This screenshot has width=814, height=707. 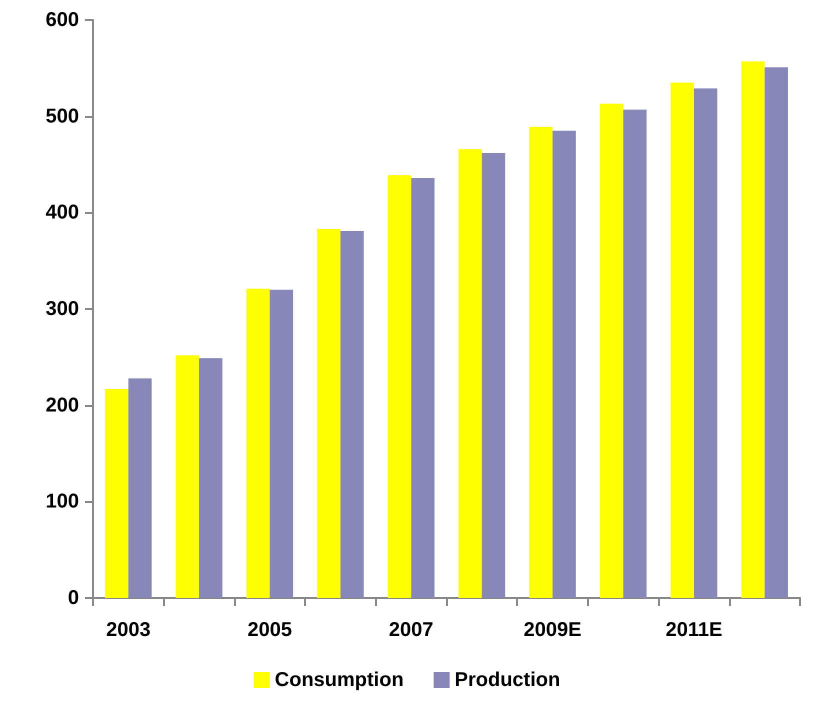 What do you see at coordinates (553, 630) in the screenshot?
I see `x-tick-label: 2009E` at bounding box center [553, 630].